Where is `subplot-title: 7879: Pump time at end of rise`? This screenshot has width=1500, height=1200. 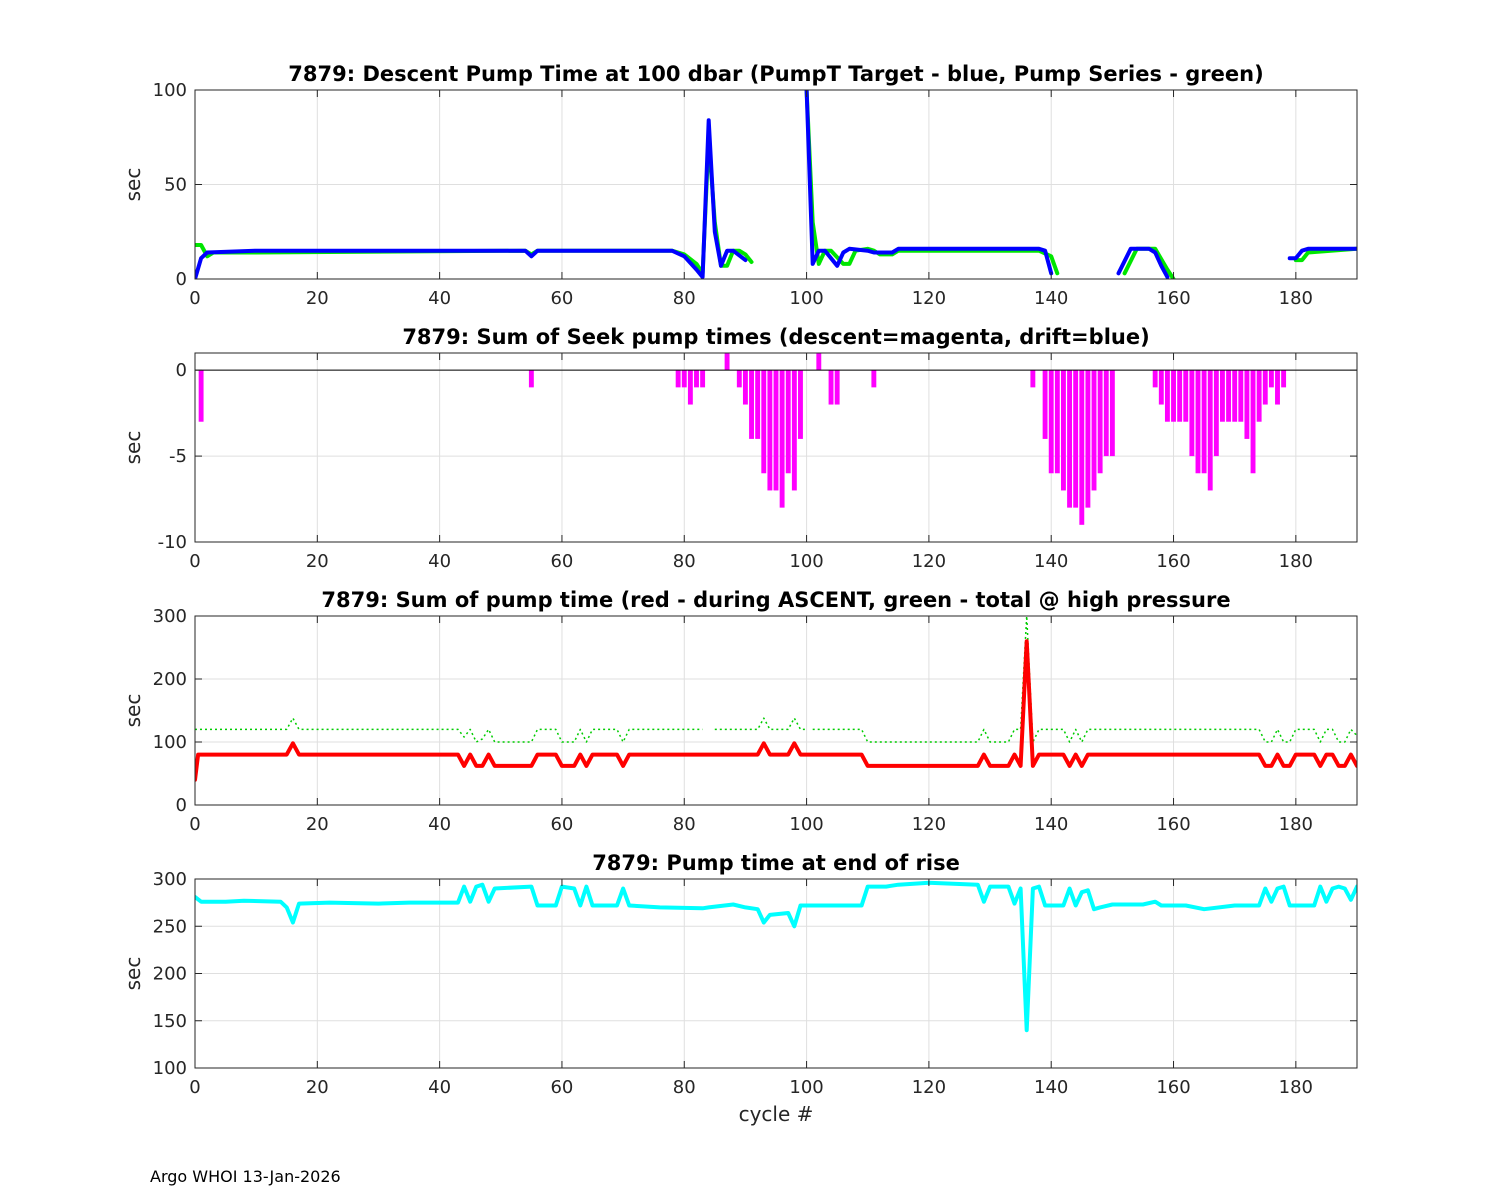 subplot-title: 7879: Pump time at end of rise is located at coordinates (776, 863).